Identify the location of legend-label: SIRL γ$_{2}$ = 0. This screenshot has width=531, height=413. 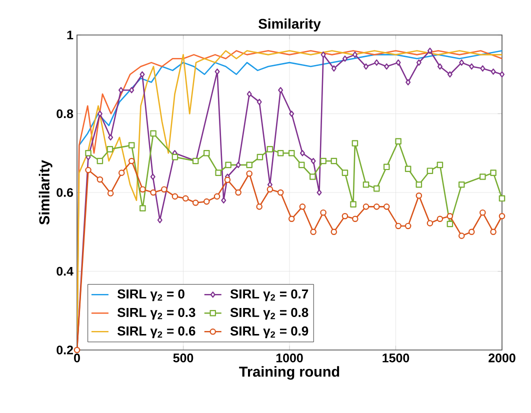
(150, 295).